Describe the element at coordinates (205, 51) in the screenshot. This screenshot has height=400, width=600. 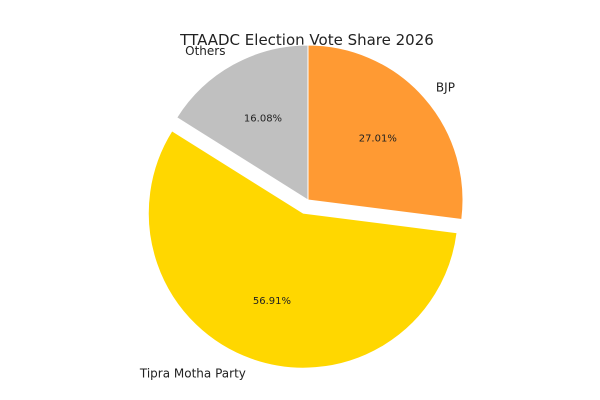
I see `pie-category-label: Others` at that location.